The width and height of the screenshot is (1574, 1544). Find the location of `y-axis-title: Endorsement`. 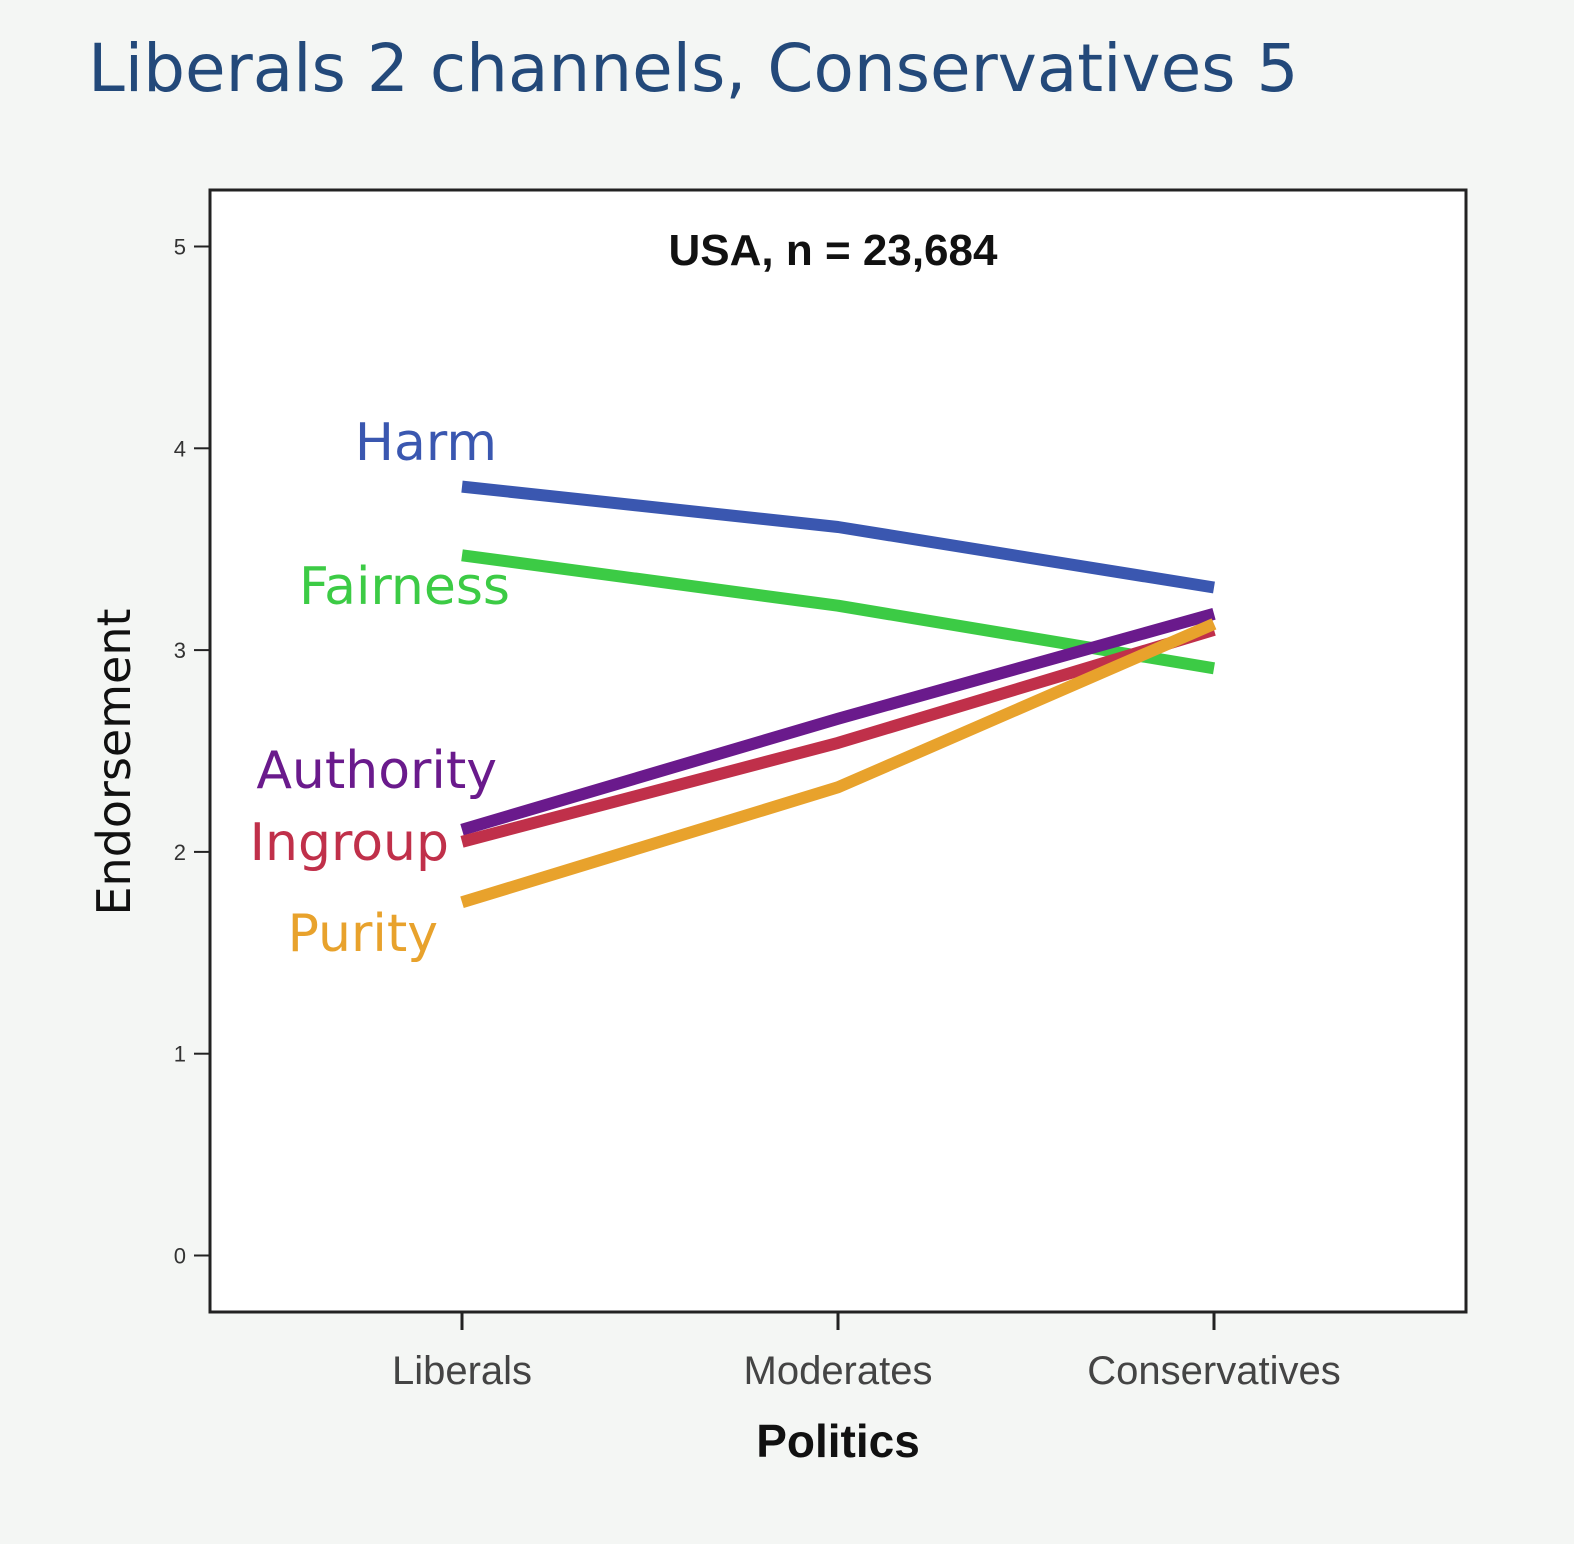

y-axis-title: Endorsement is located at coordinates (114, 761).